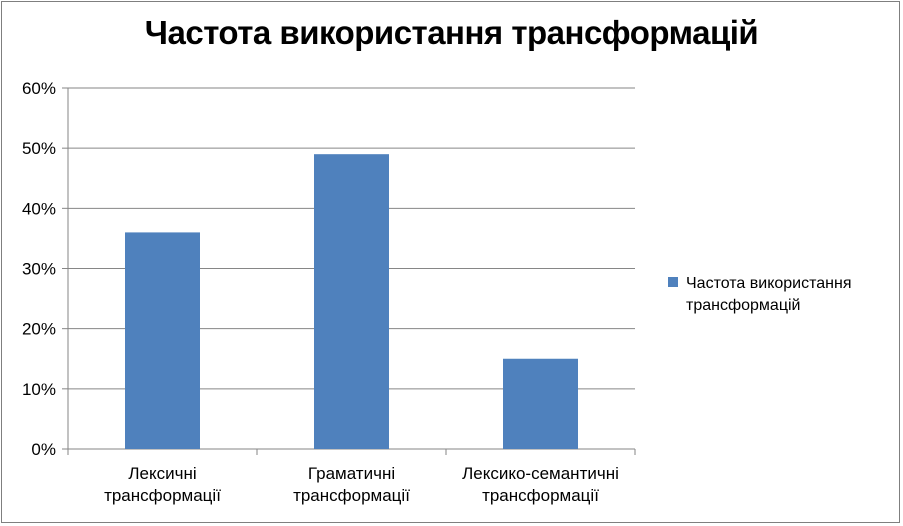 This screenshot has height=526, width=903. Describe the element at coordinates (39, 269) in the screenshot. I see `y-tick-label: 30%` at that location.